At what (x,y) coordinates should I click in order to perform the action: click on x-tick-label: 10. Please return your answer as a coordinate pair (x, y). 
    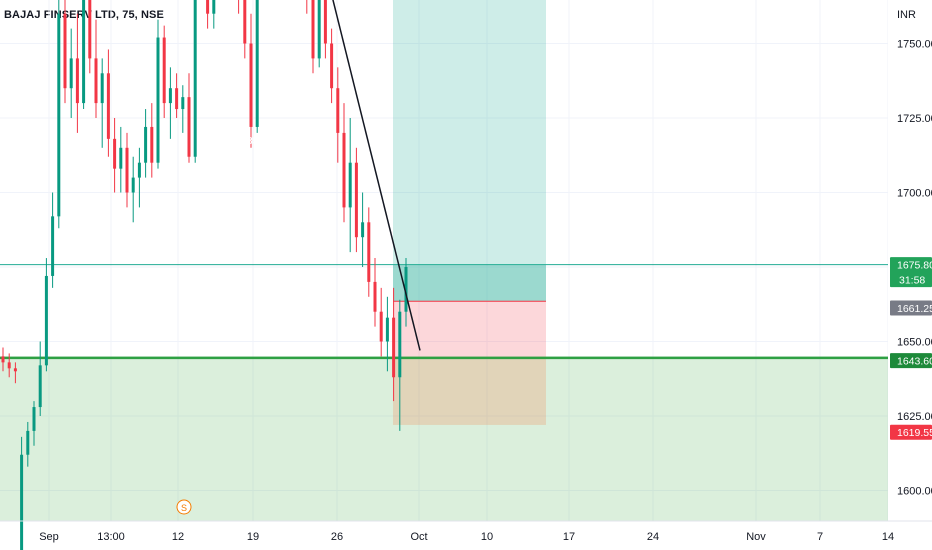
    Looking at the image, I should click on (487, 537).